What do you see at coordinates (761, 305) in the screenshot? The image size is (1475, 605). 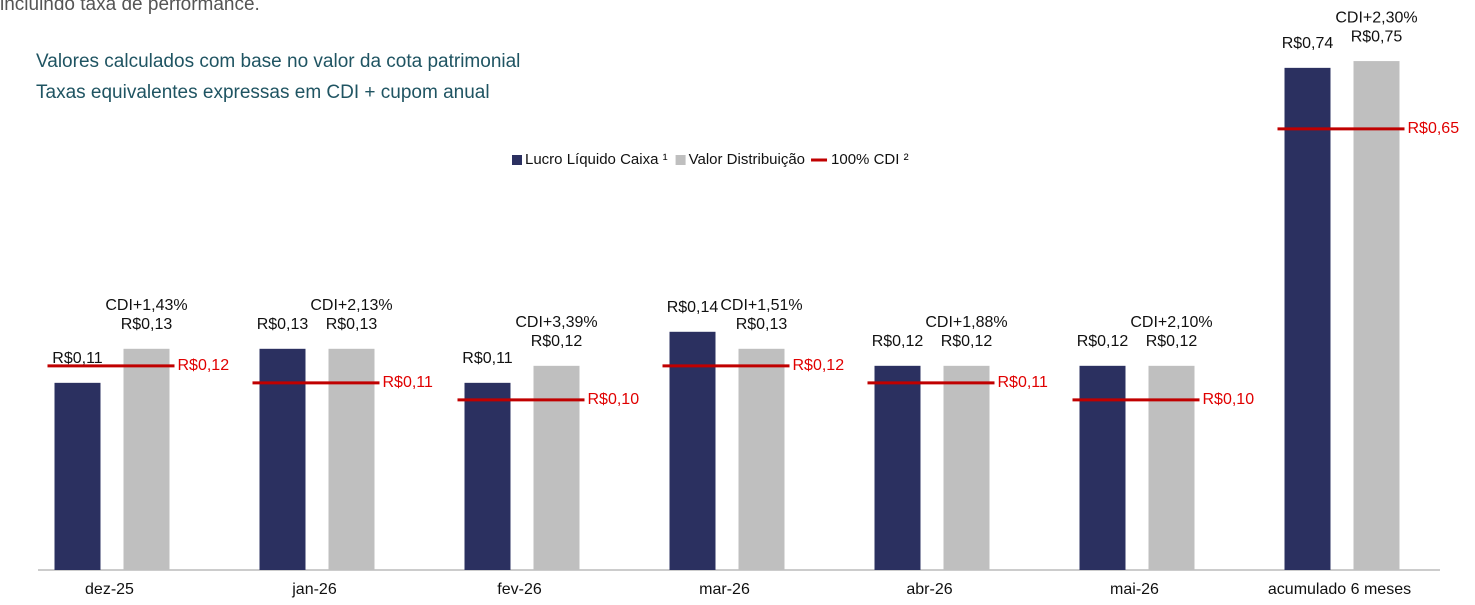 I see `spread-label: CDI+1,51%` at bounding box center [761, 305].